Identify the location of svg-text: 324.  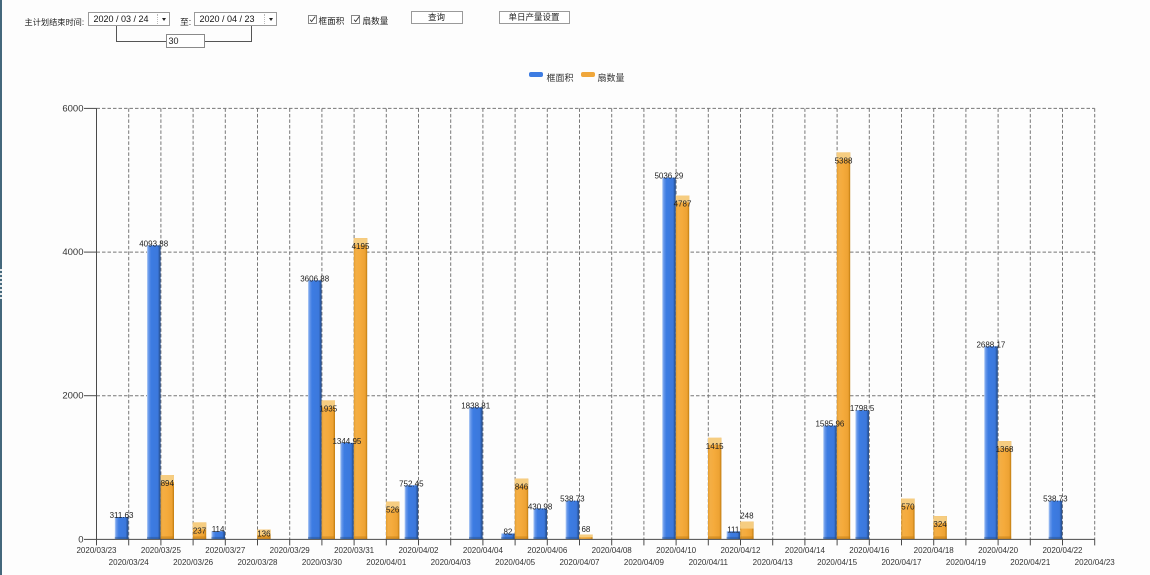
(940, 524).